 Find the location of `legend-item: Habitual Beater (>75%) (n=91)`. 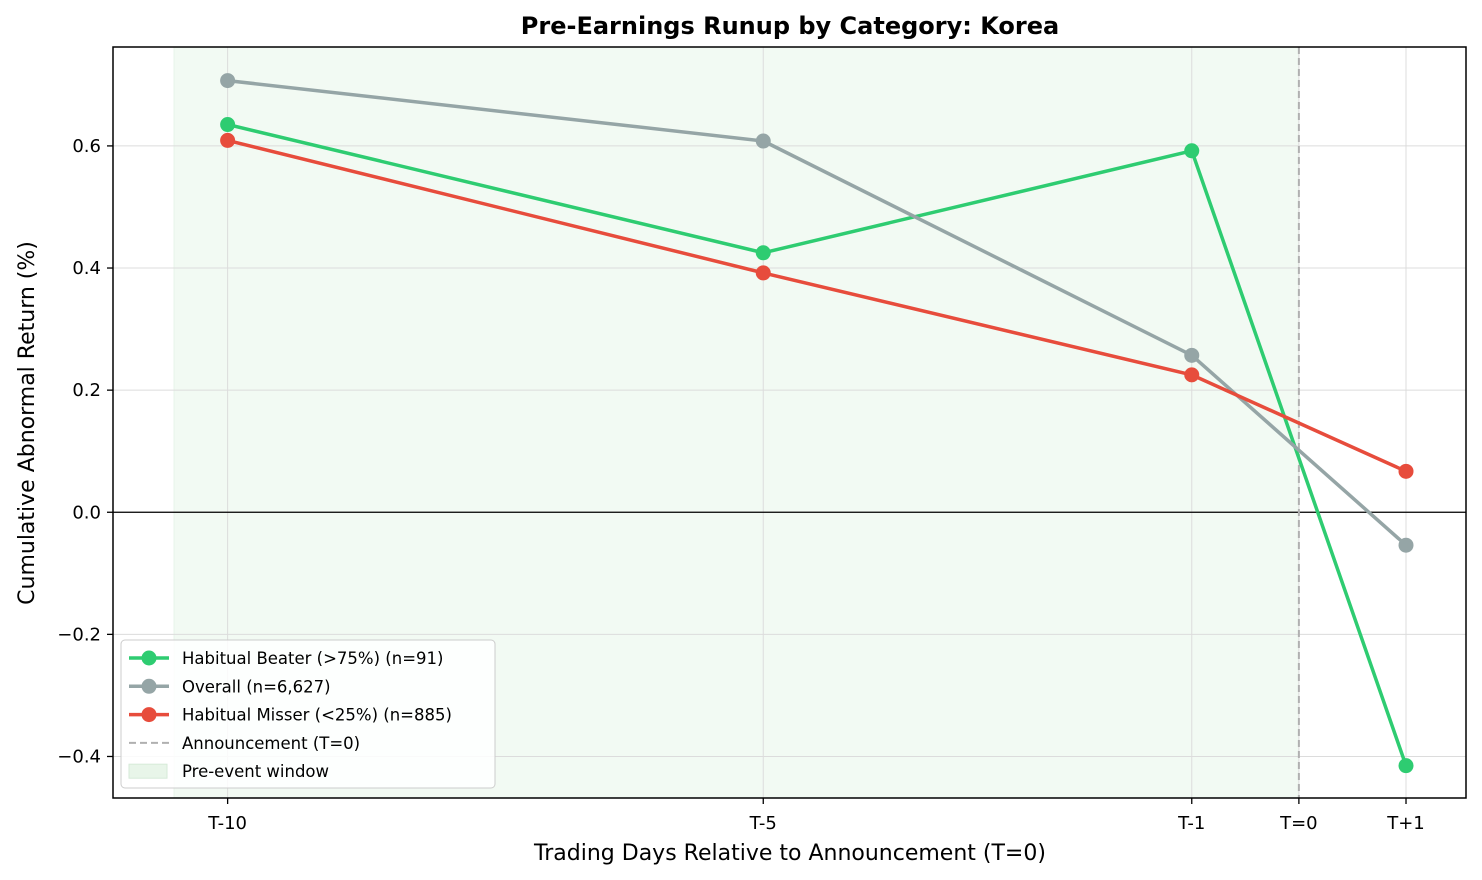

legend-item: Habitual Beater (>75%) (n=91) is located at coordinates (286, 658).